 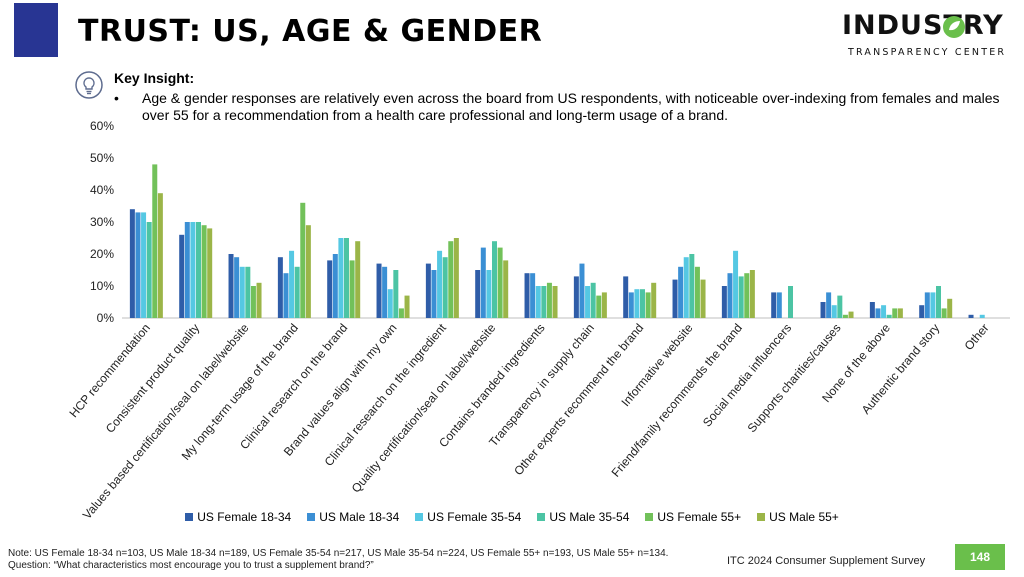 What do you see at coordinates (102, 286) in the screenshot?
I see `y-tick-label: 10%` at bounding box center [102, 286].